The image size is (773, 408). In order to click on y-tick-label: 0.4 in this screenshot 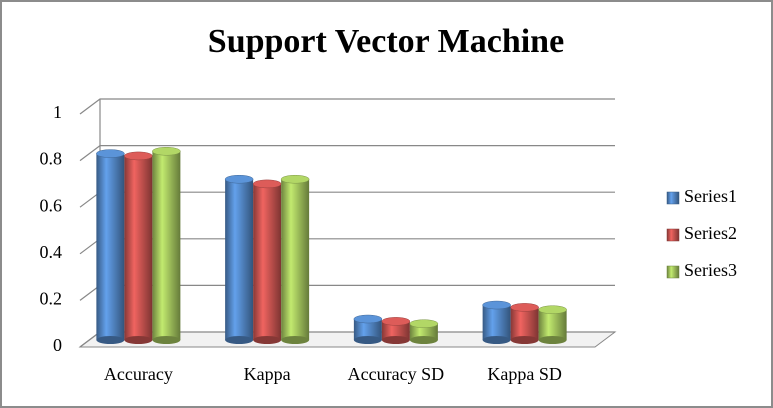, I will do `click(51, 252)`.